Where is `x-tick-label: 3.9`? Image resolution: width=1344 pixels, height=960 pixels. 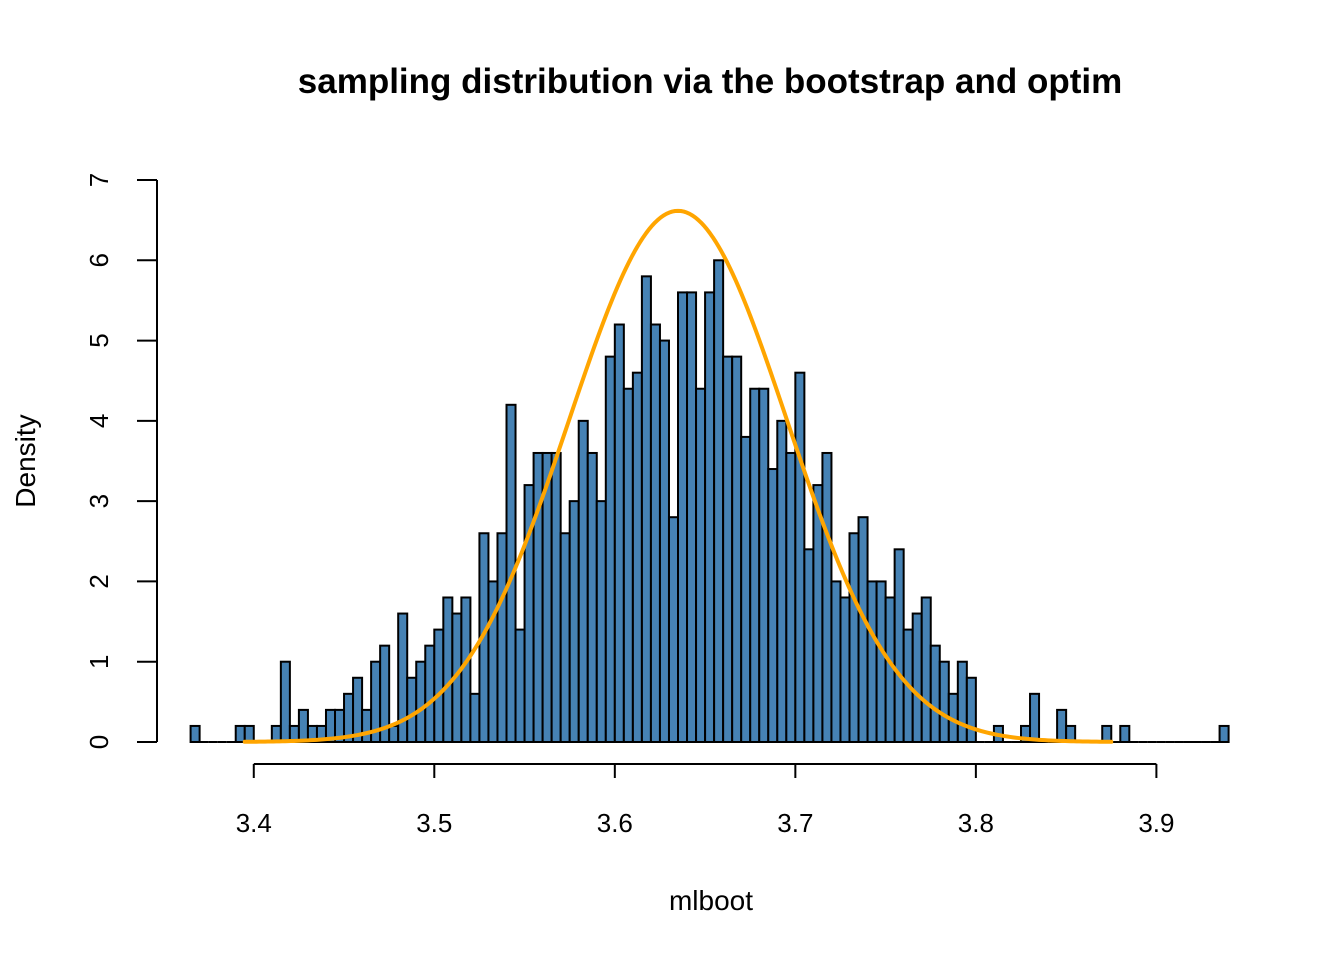 x-tick-label: 3.9 is located at coordinates (1156, 823).